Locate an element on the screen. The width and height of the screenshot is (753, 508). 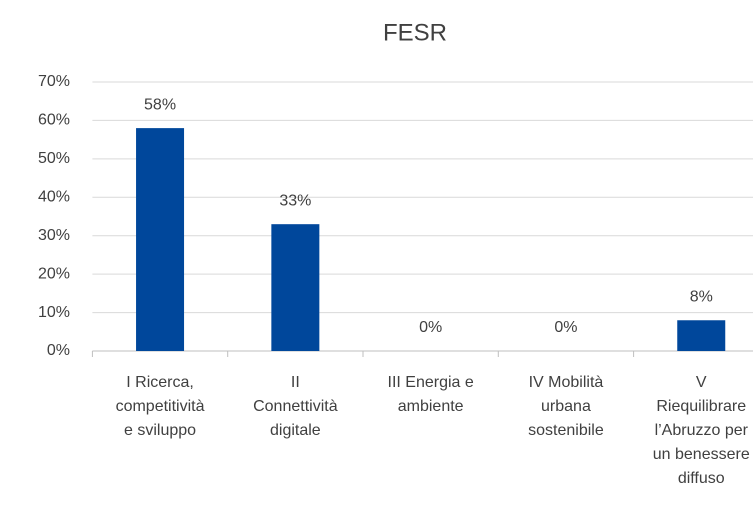
x-tick-label: urbana is located at coordinates (566, 406).